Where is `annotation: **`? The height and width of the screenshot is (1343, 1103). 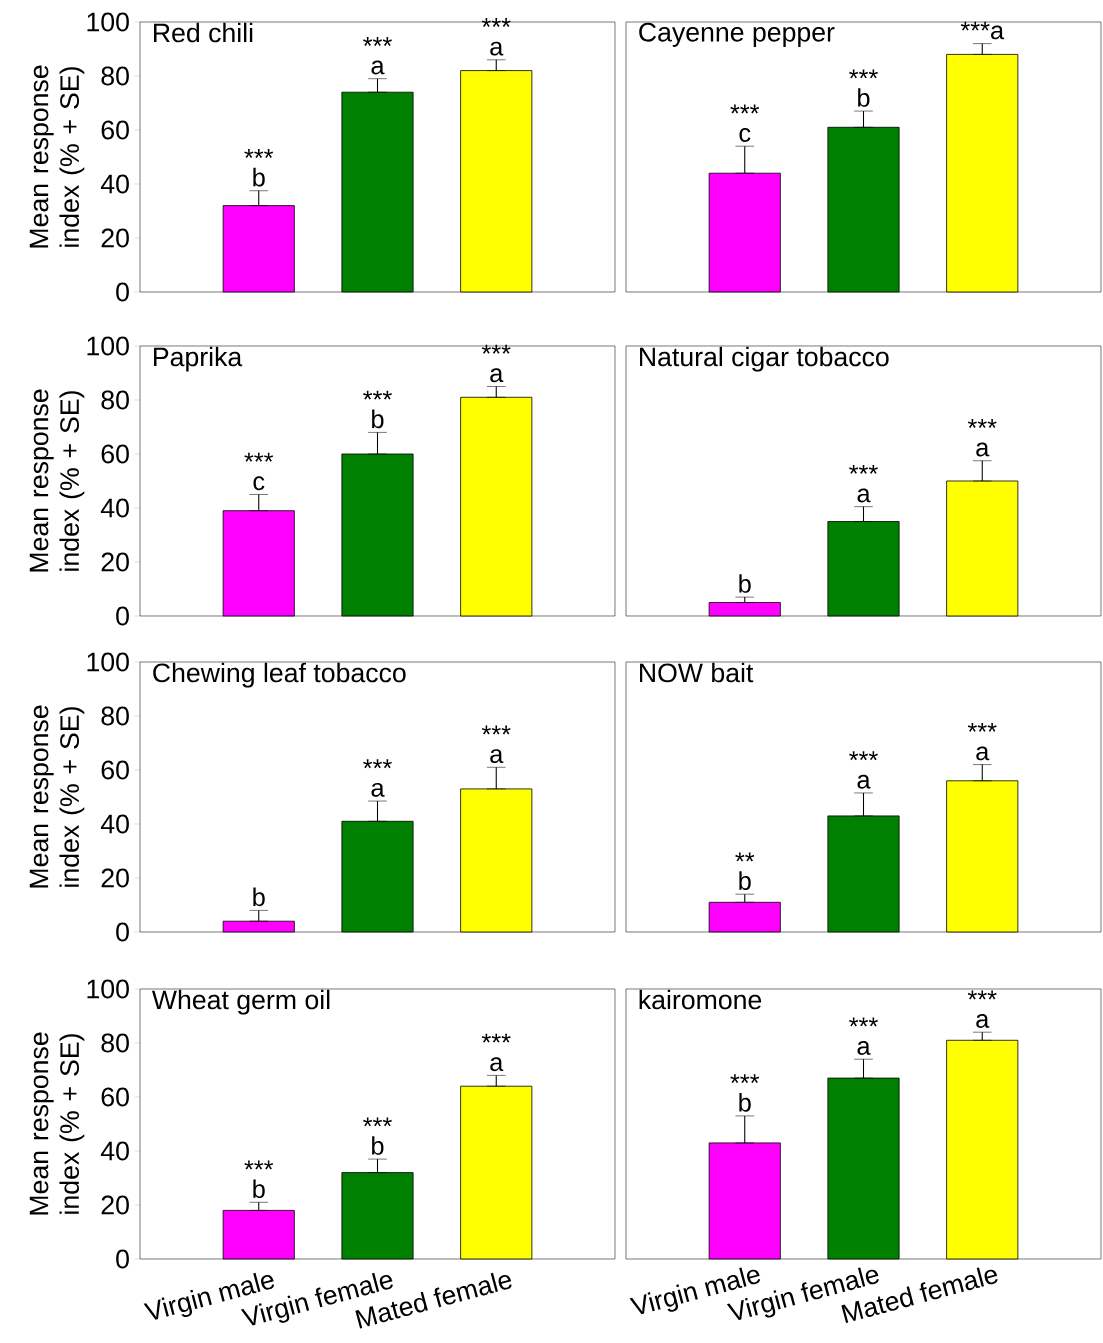
annotation: ** is located at coordinates (745, 857).